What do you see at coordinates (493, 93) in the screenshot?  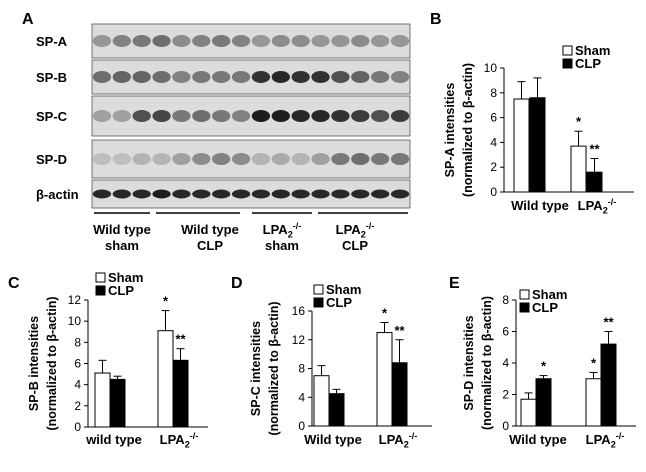 I see `y-tick-label: 8` at bounding box center [493, 93].